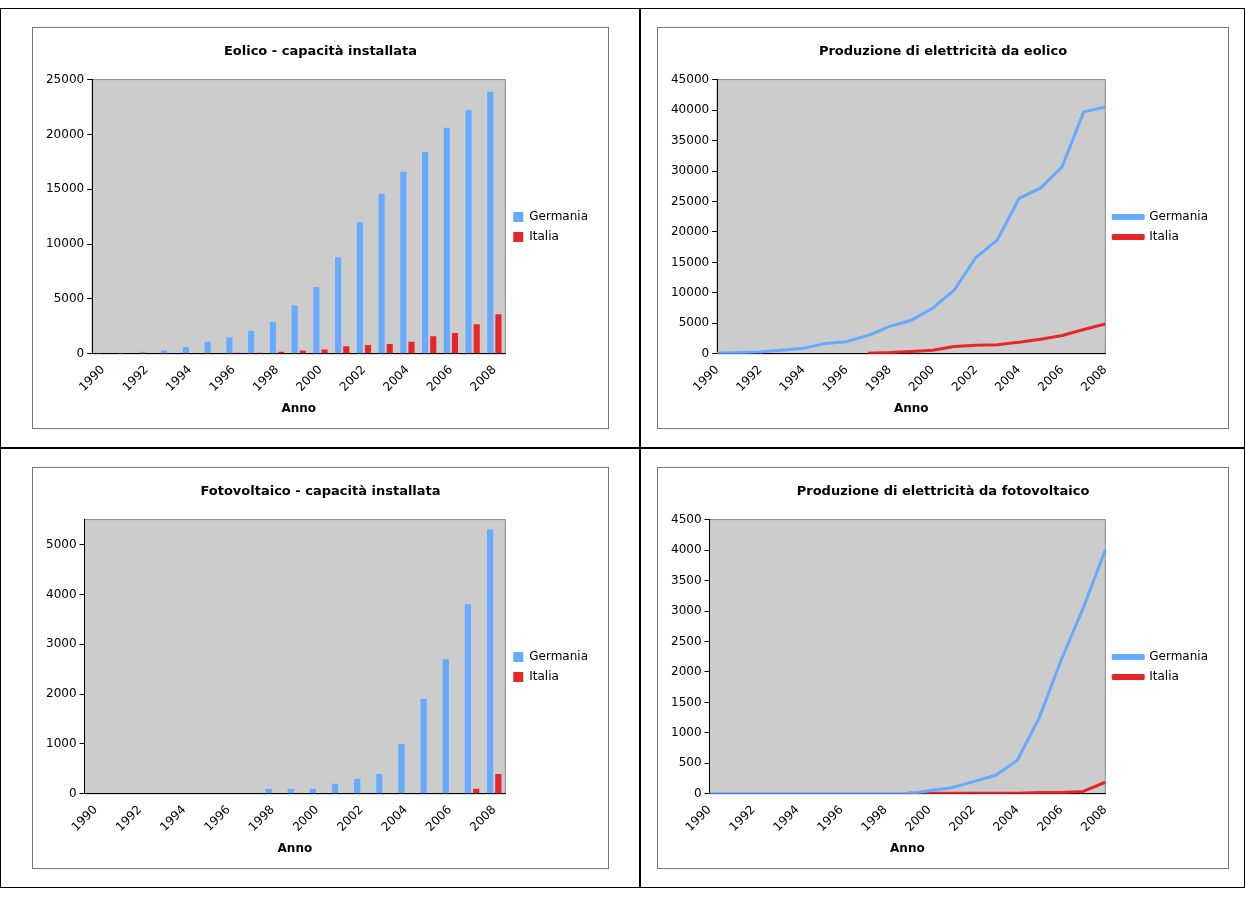 The height and width of the screenshot is (898, 1245). I want to click on y-tick-label: 3500, so click(686, 579).